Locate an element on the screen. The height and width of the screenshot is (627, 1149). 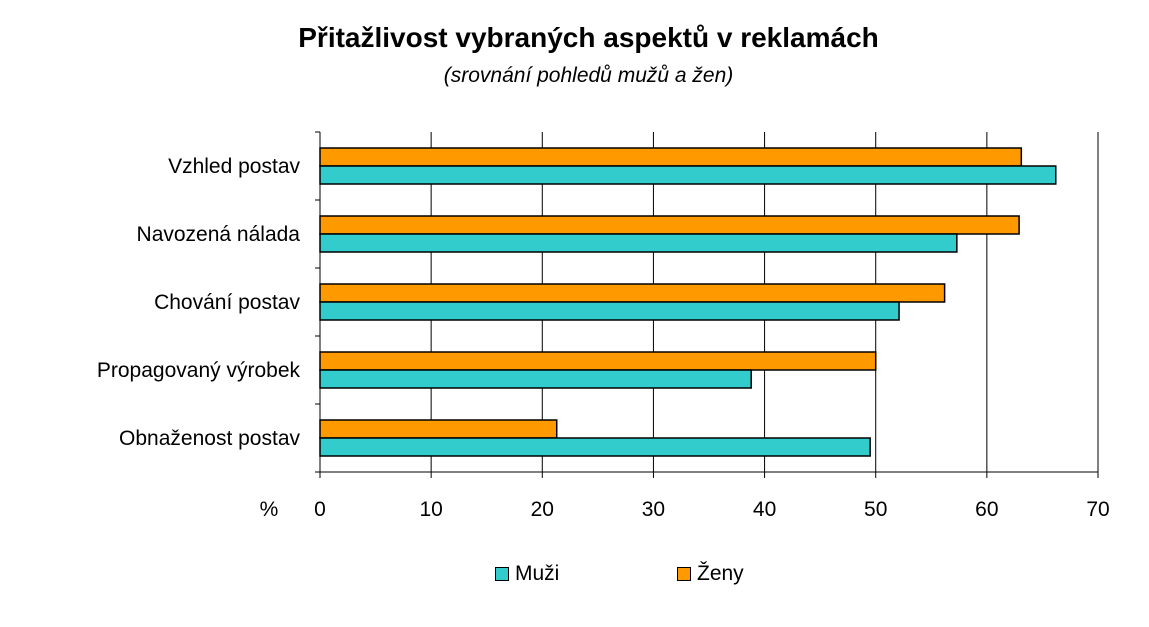
category-label-1: Navozená nálada is located at coordinates (219, 234).